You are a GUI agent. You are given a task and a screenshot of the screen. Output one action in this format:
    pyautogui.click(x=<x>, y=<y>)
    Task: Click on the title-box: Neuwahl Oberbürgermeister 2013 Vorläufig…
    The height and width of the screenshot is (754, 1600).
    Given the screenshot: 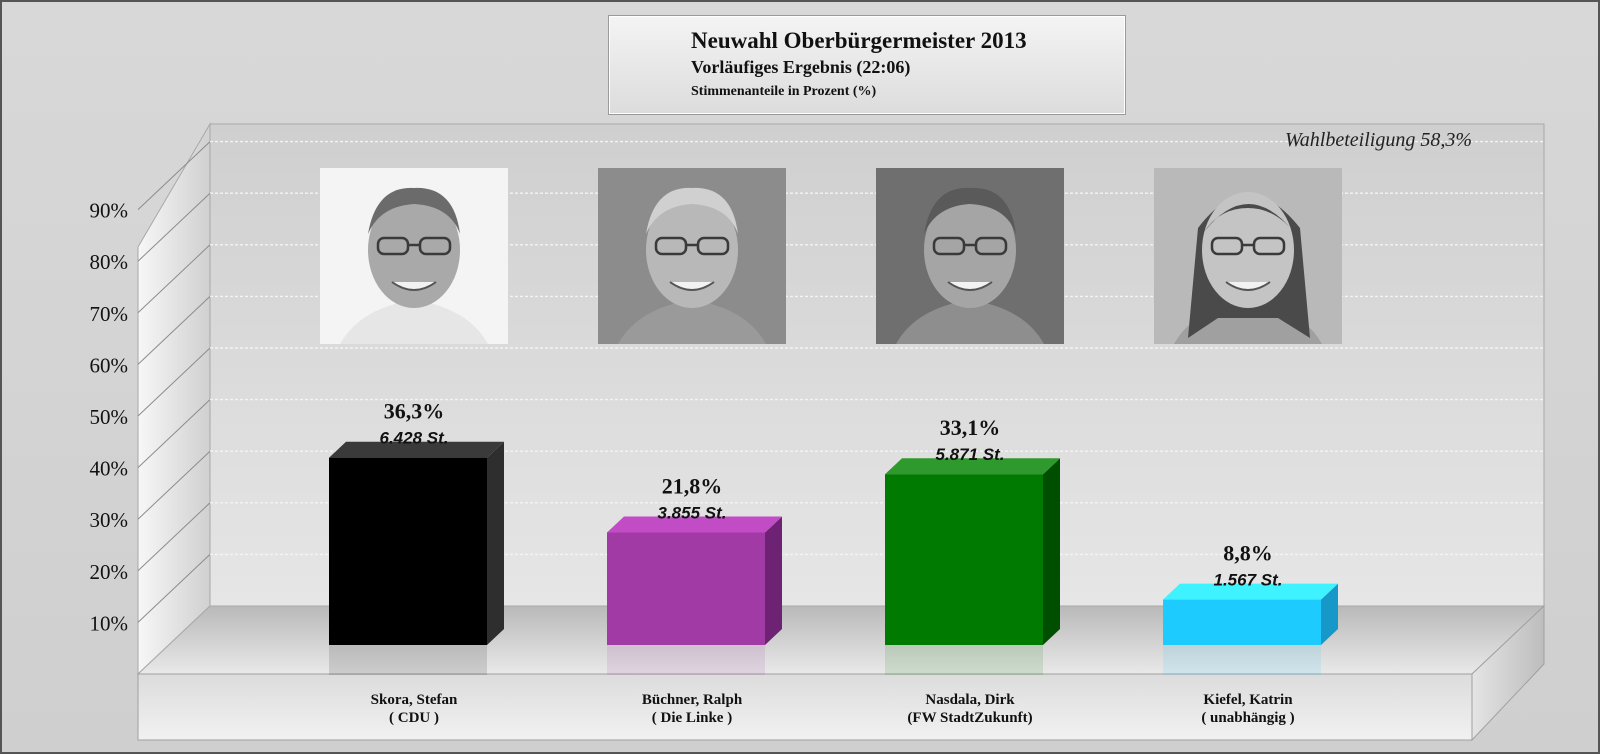 What is the action you would take?
    pyautogui.click(x=867, y=65)
    